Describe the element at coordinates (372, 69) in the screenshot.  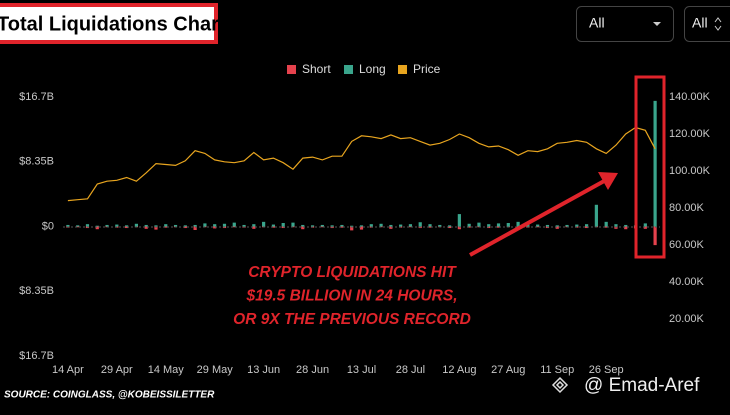
I see `legend-label: Long` at that location.